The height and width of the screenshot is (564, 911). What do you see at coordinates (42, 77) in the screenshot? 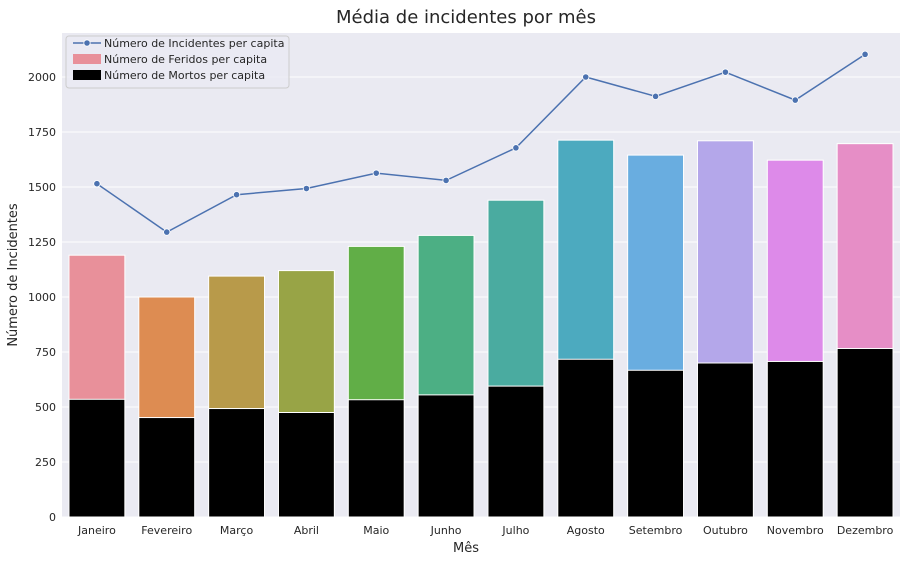
I see `y-tick-label: 2000` at bounding box center [42, 77].